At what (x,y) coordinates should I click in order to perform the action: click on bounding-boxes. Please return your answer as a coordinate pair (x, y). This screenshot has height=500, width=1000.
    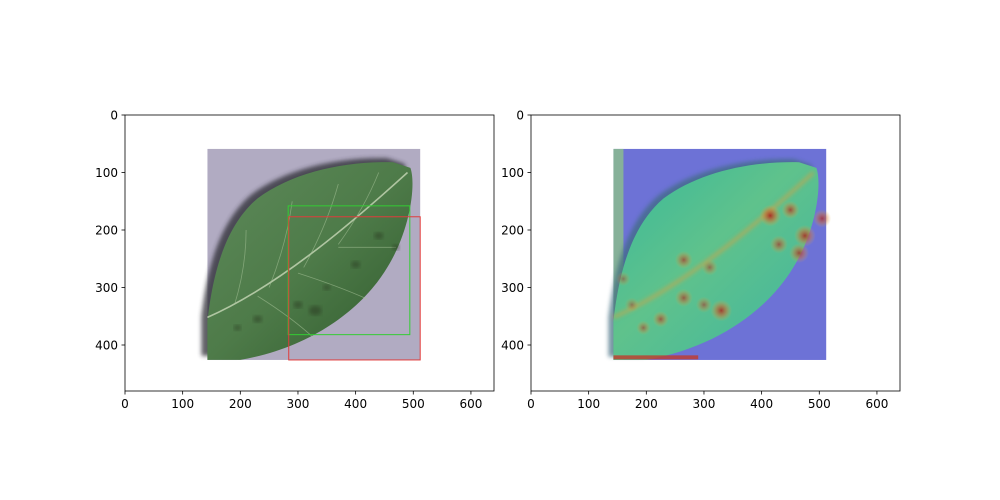
    Looking at the image, I should click on (354, 283).